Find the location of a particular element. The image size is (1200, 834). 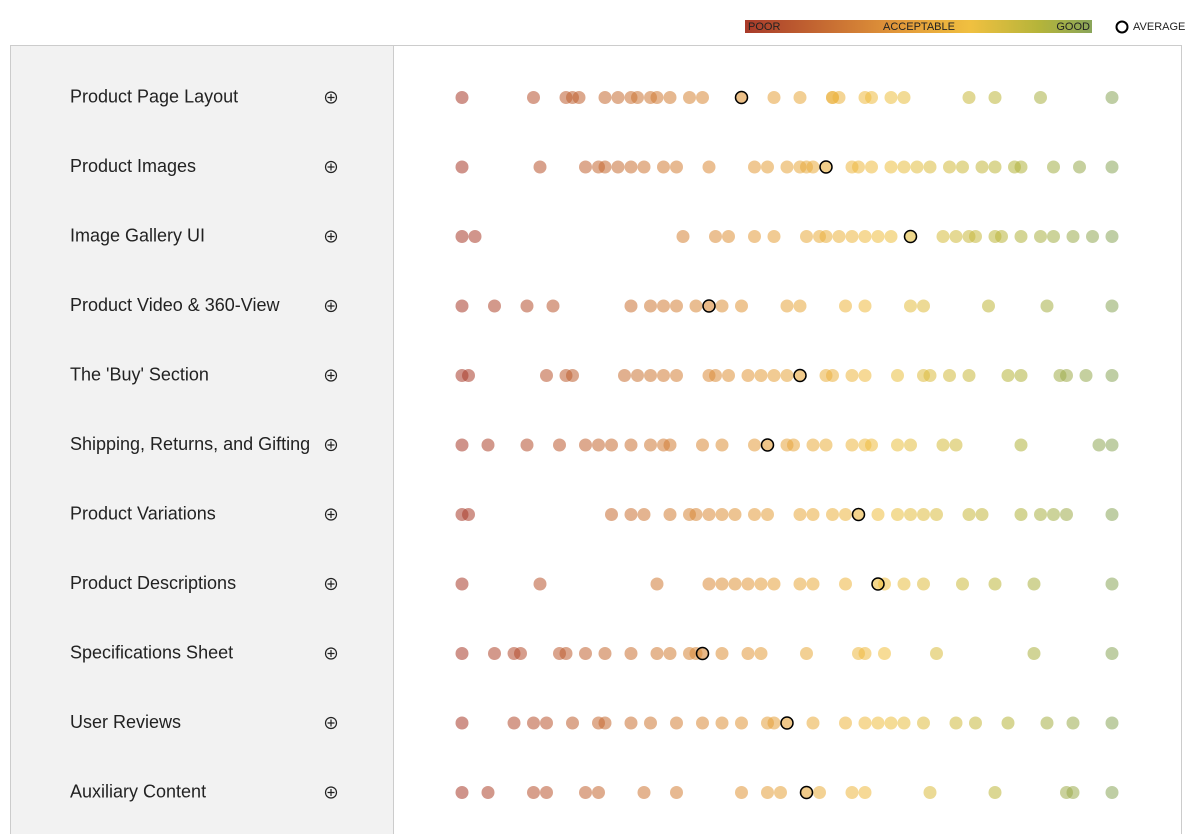

legend-acceptable: ACCEPTABLE is located at coordinates (919, 27).